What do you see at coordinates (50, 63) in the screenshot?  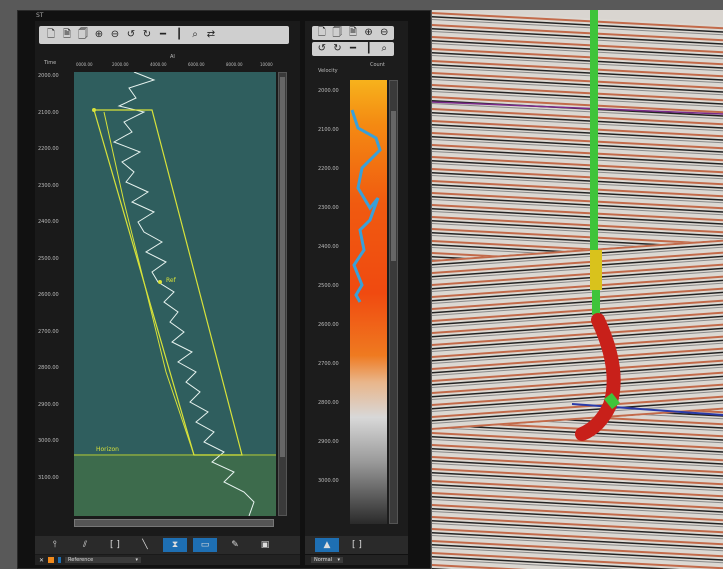 I see `axis-header-time: Time` at bounding box center [50, 63].